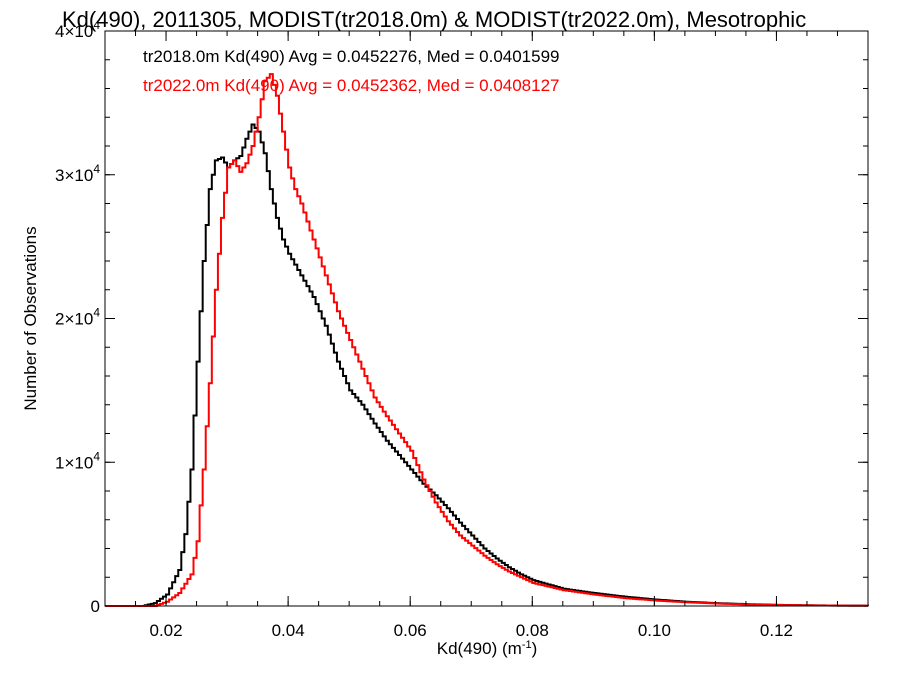  What do you see at coordinates (487, 648) in the screenshot?
I see `x-axis-label: Kd(490) (m-1)` at bounding box center [487, 648].